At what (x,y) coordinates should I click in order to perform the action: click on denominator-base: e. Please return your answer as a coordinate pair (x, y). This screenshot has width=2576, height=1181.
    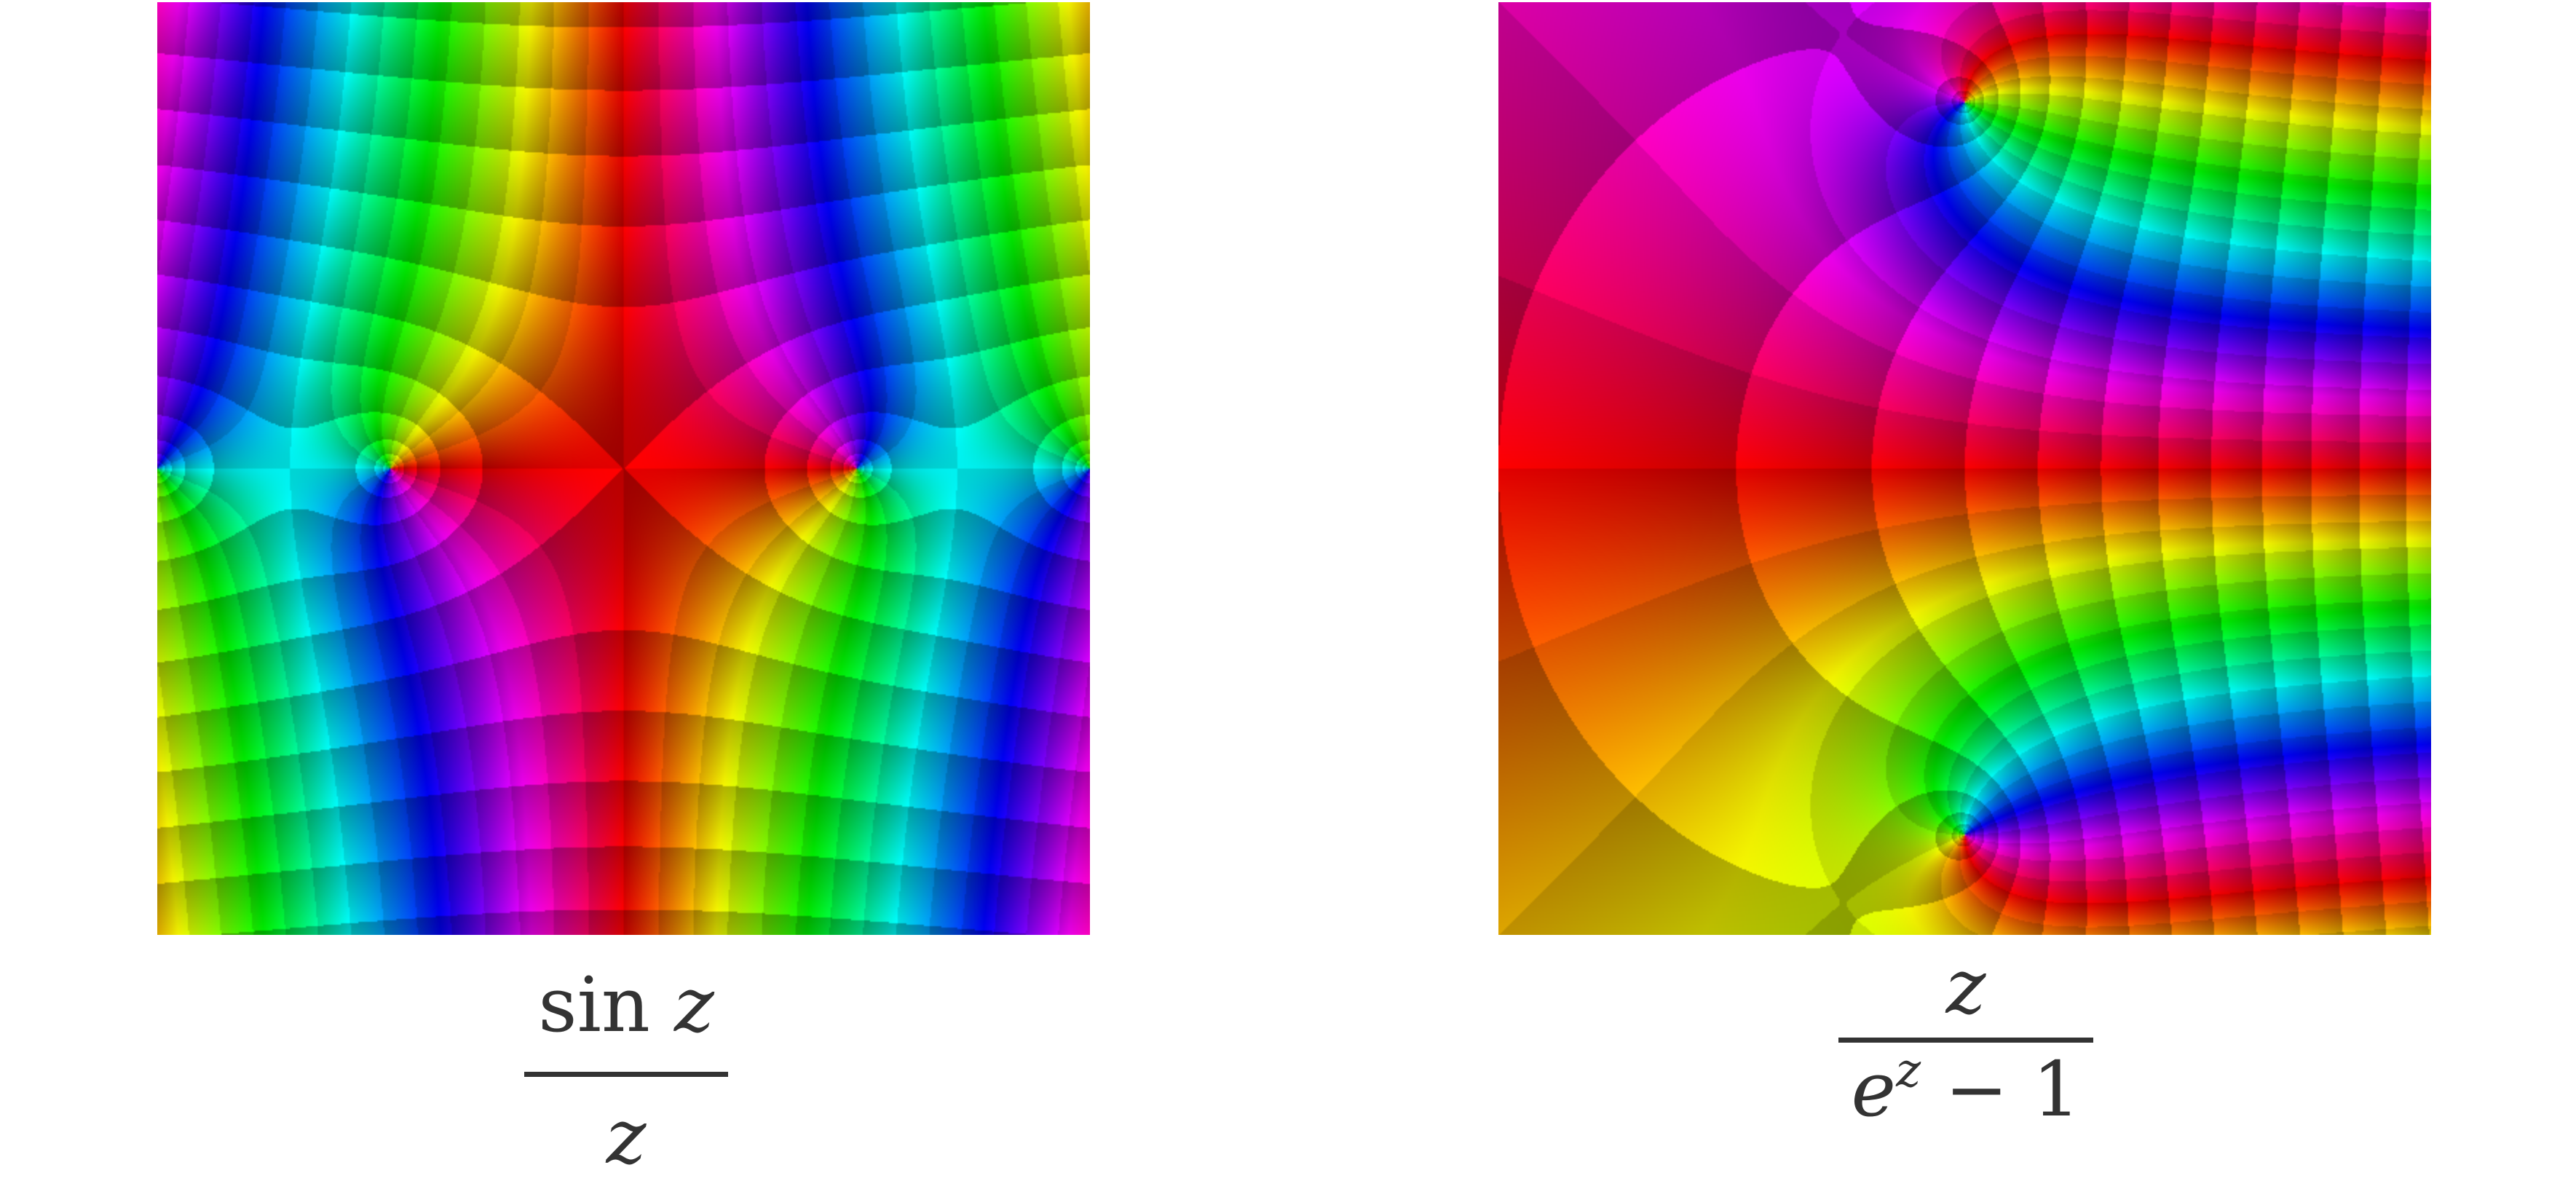
    Looking at the image, I should click on (1874, 1090).